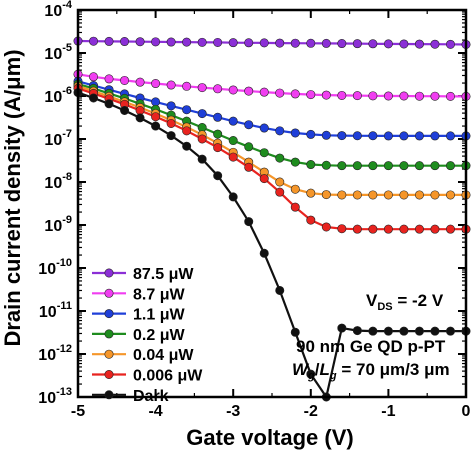  Describe the element at coordinates (138, 315) in the screenshot. I see `legend-item: 1.1 μW` at that location.